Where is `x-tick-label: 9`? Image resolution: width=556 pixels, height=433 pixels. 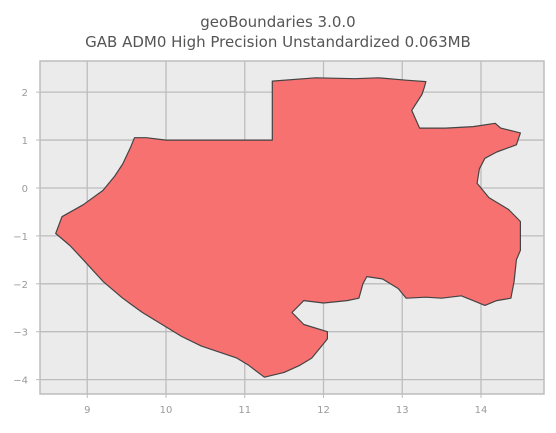 x-tick-label: 9 is located at coordinates (87, 410).